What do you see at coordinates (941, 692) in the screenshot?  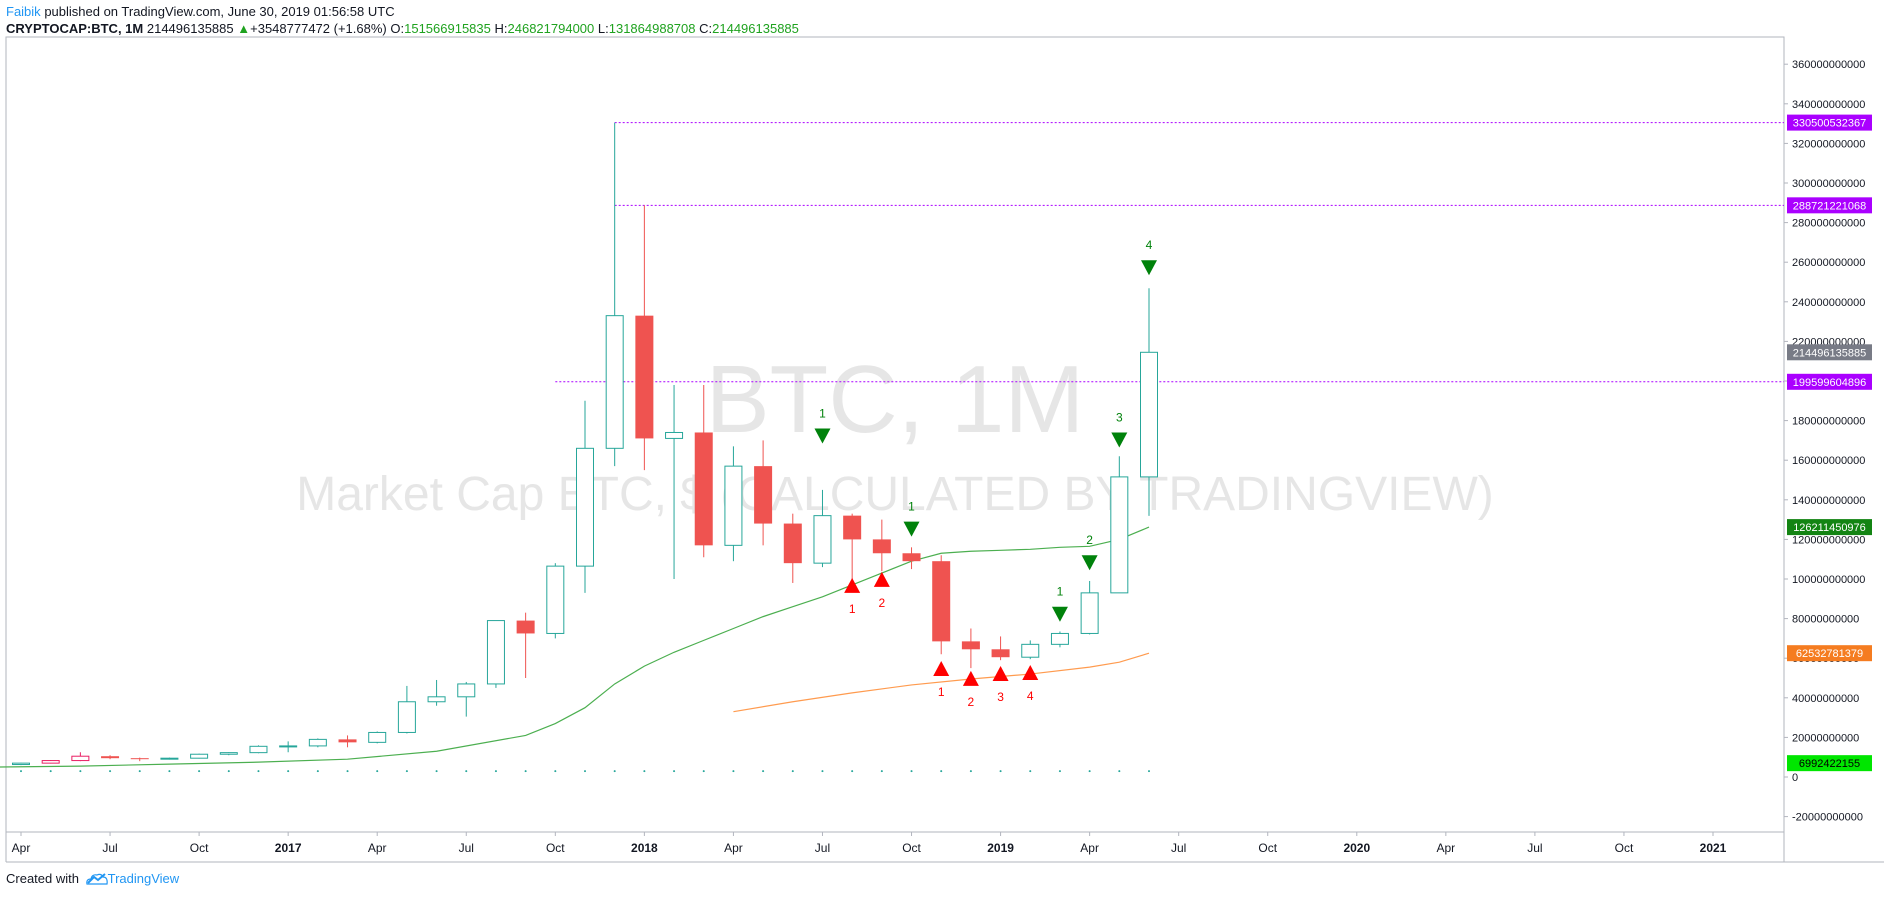 I see `buy-signal-label: 1` at bounding box center [941, 692].